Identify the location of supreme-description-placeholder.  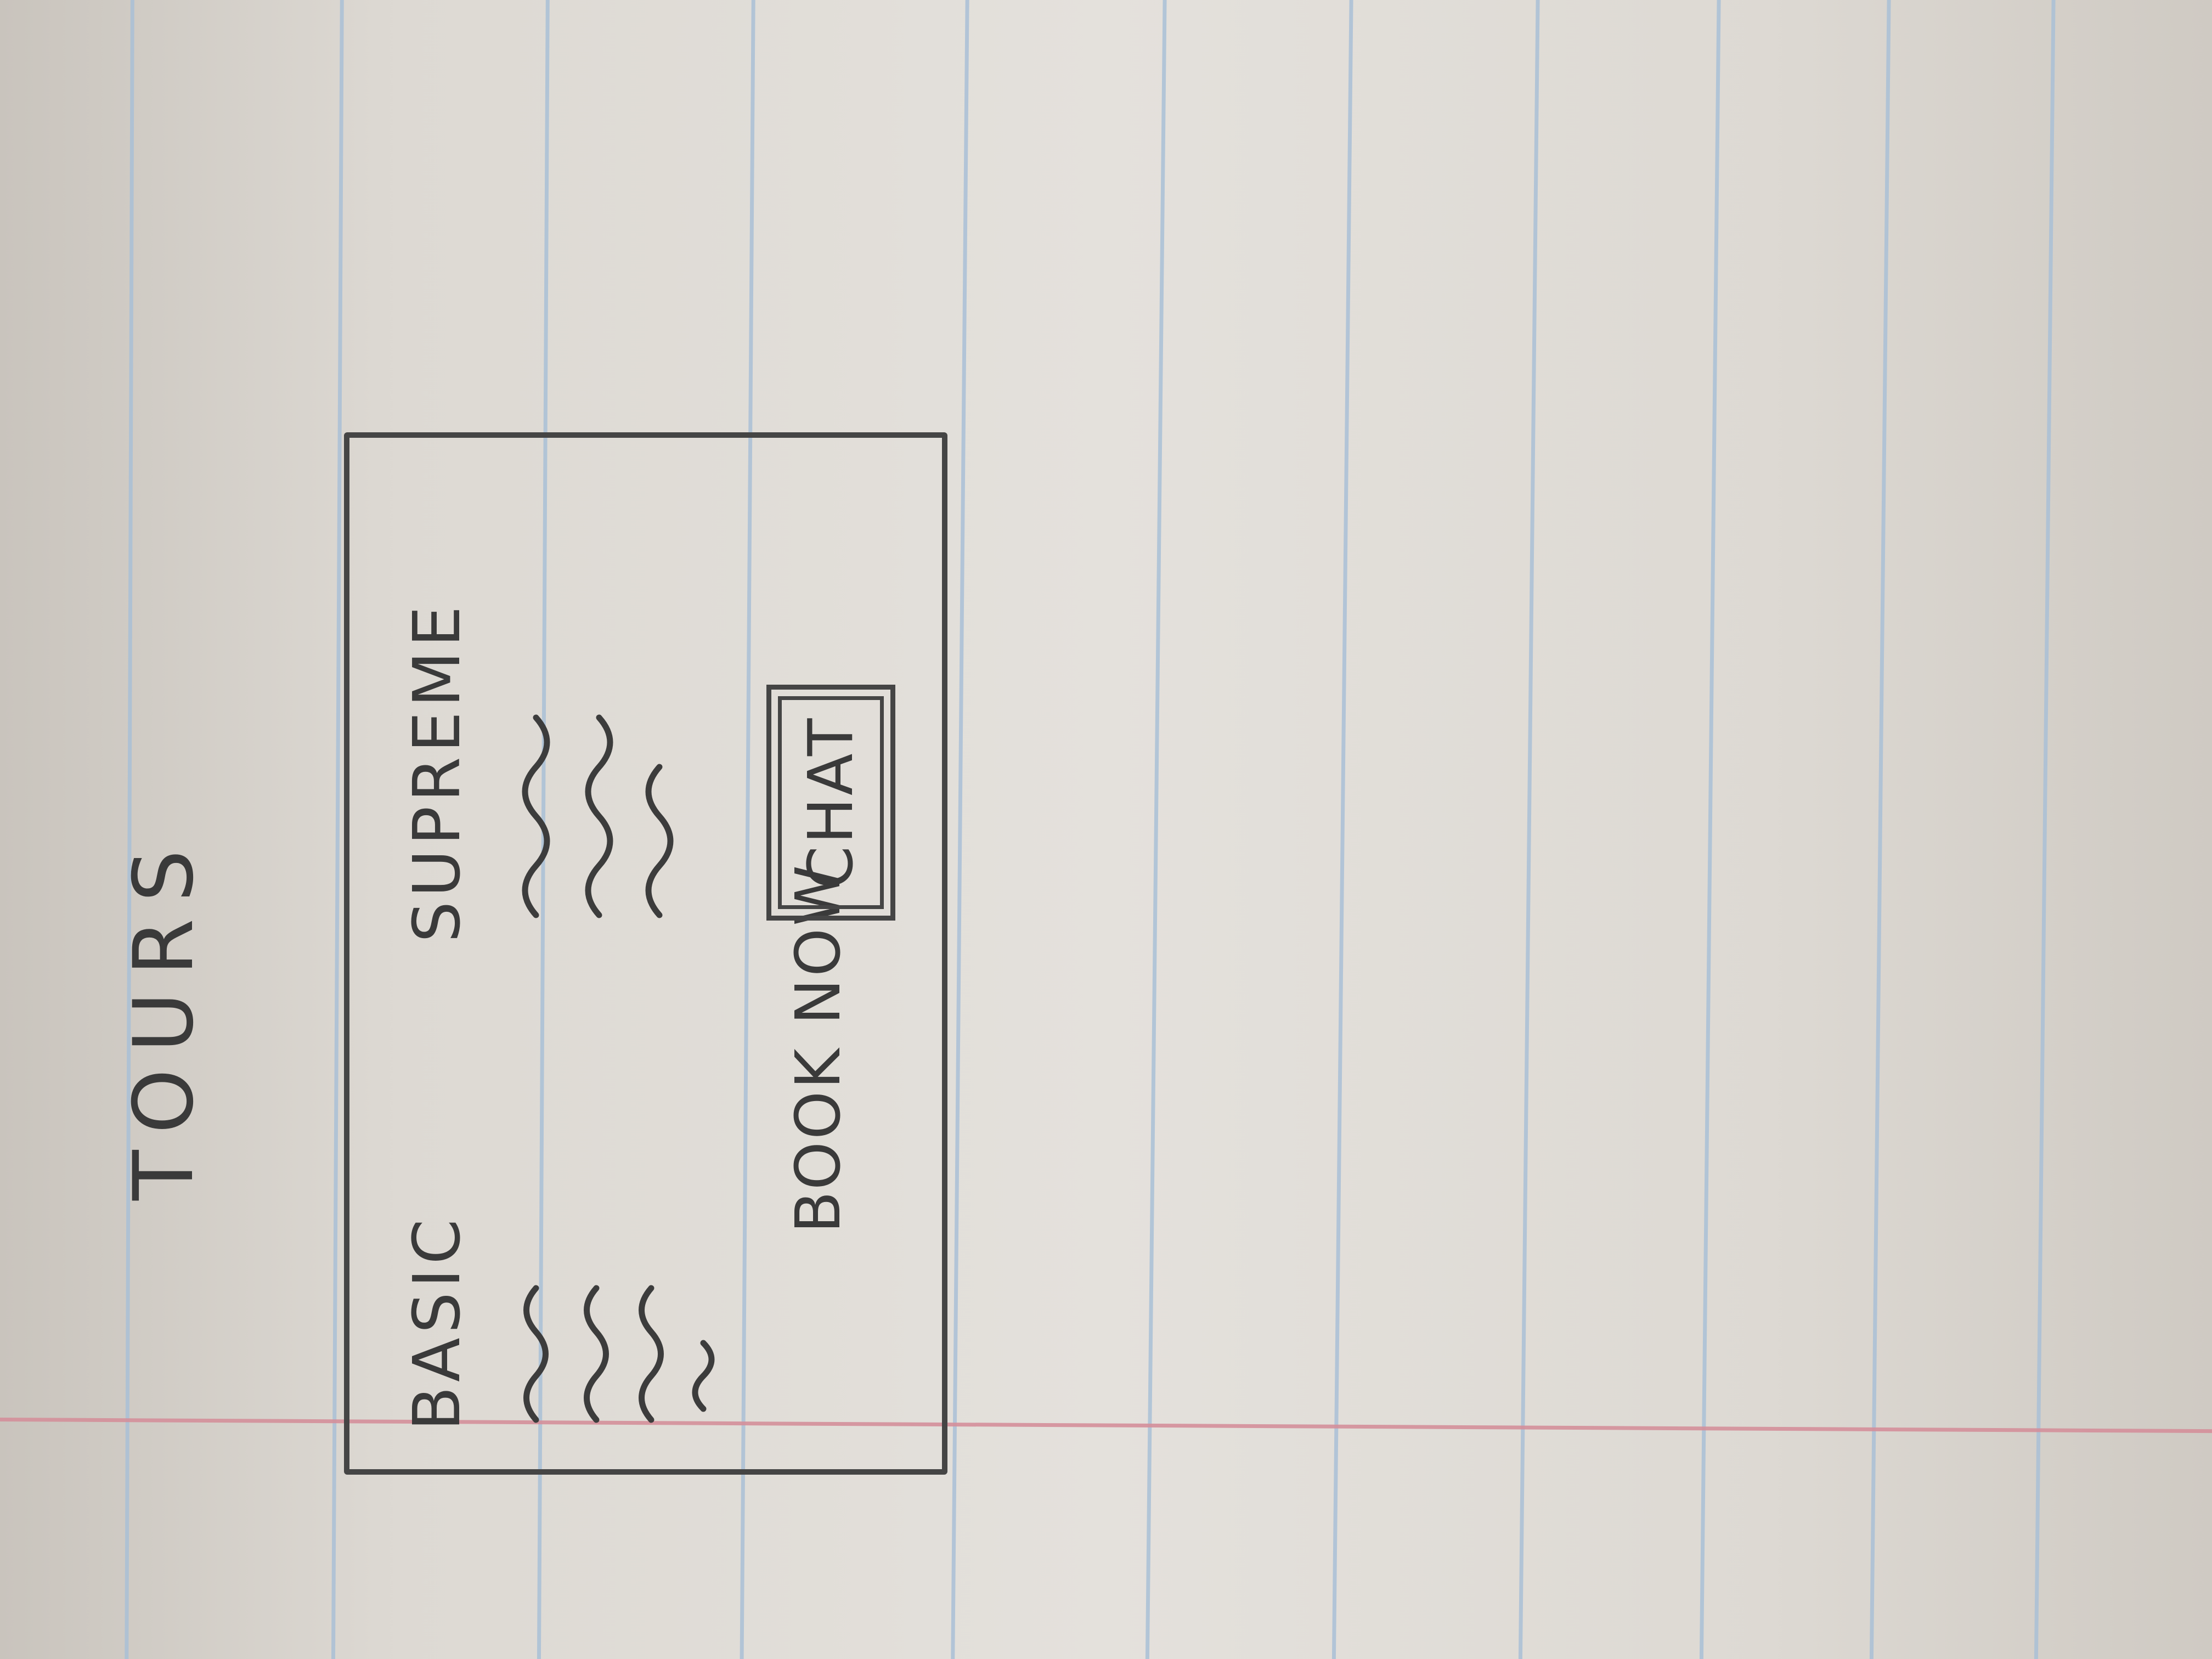
(598, 816).